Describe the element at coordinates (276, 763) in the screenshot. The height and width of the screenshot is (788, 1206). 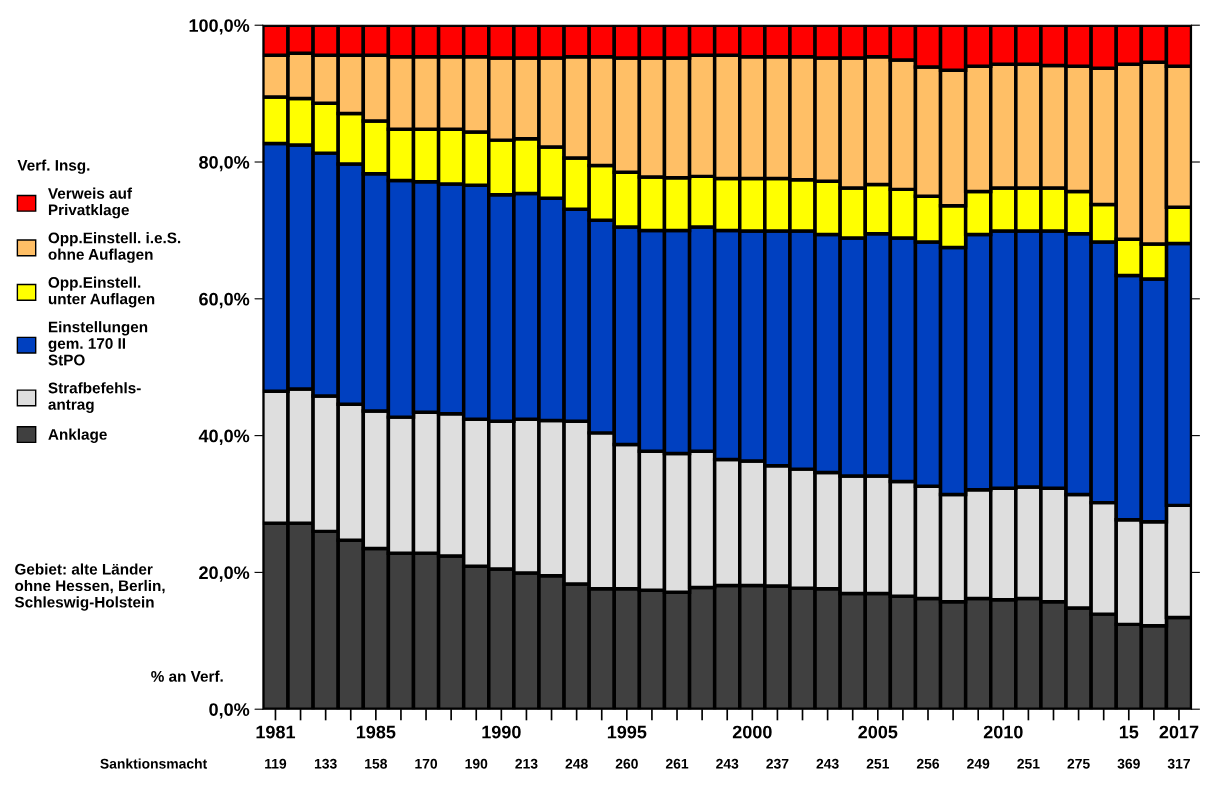
I see `text: 119` at that location.